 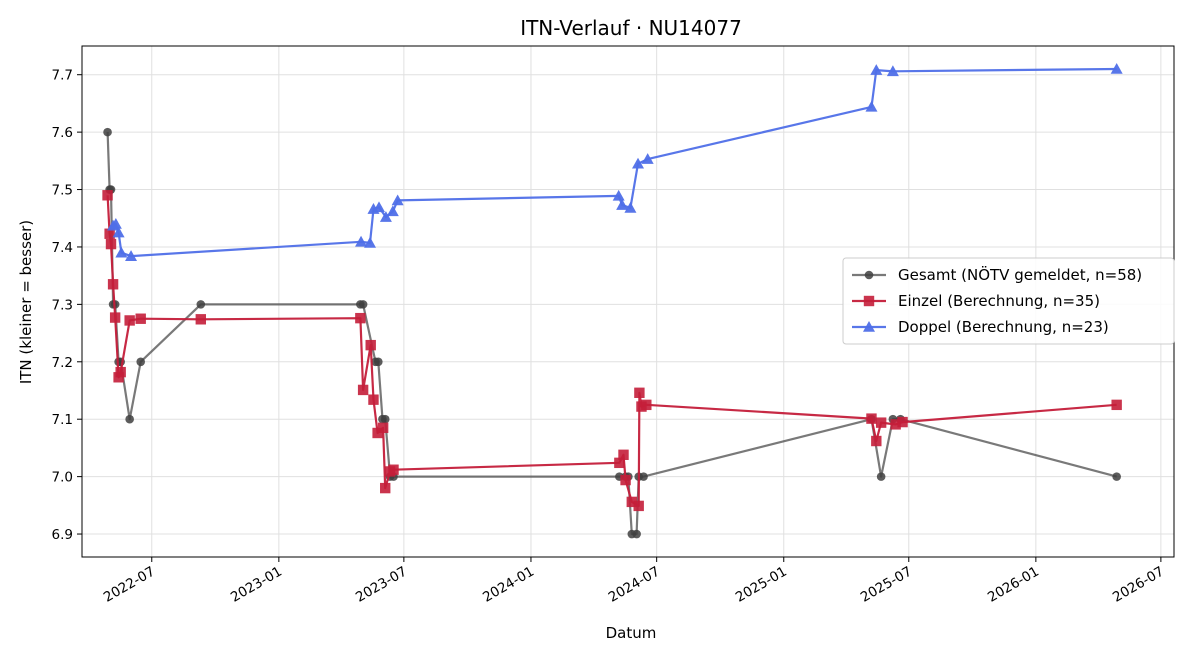 What do you see at coordinates (62, 535) in the screenshot?
I see `y-tick-label: 6.9` at bounding box center [62, 535].